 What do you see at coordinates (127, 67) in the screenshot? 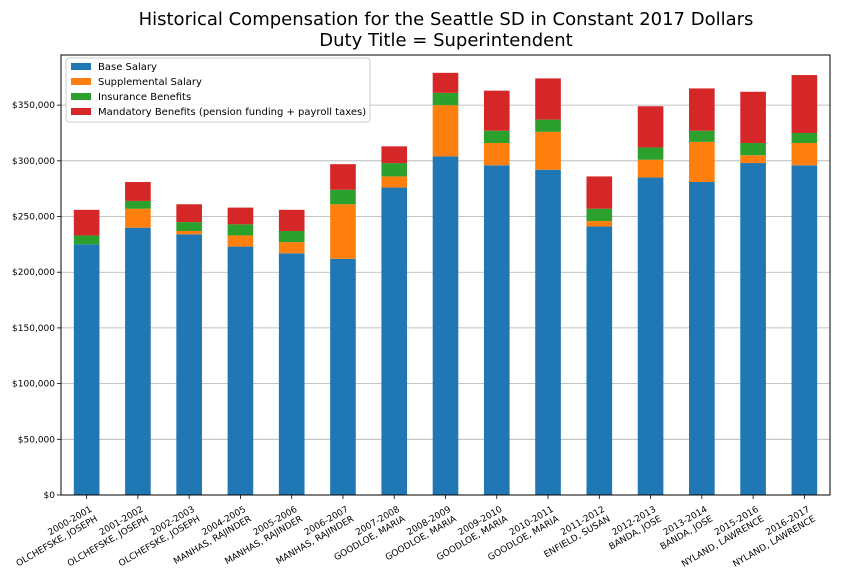
I see `legend-label: Base Salary` at bounding box center [127, 67].